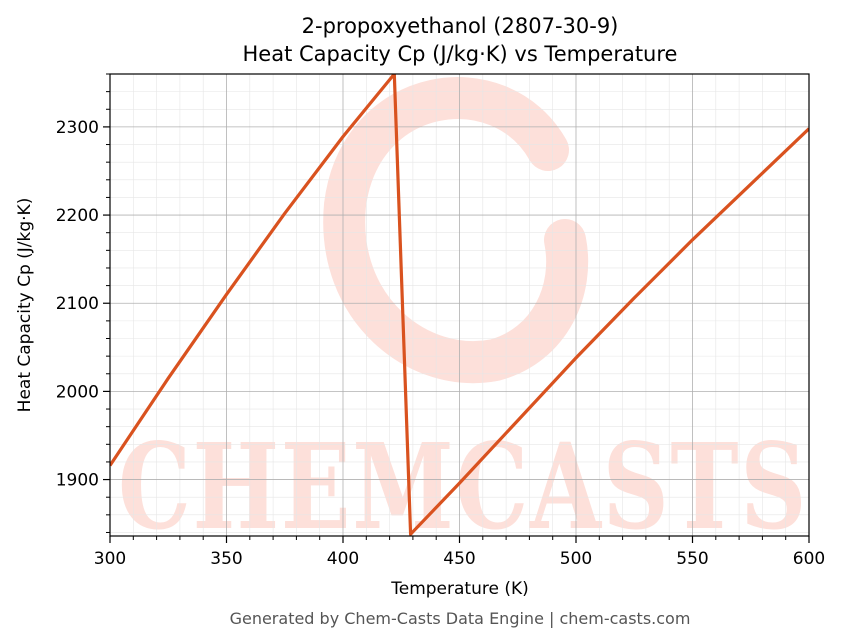  I want to click on y-tick-label: 1900, so click(77, 481).